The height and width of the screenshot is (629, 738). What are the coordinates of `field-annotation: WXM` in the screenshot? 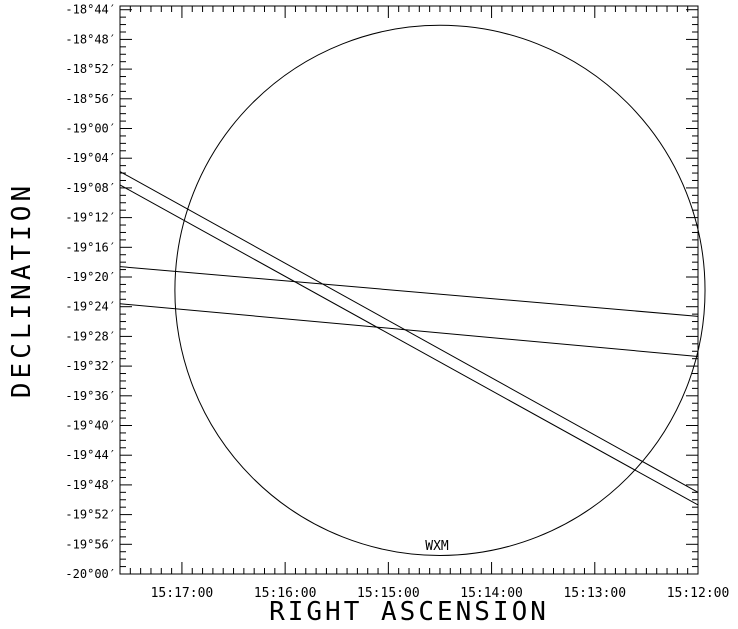 It's located at (437, 546).